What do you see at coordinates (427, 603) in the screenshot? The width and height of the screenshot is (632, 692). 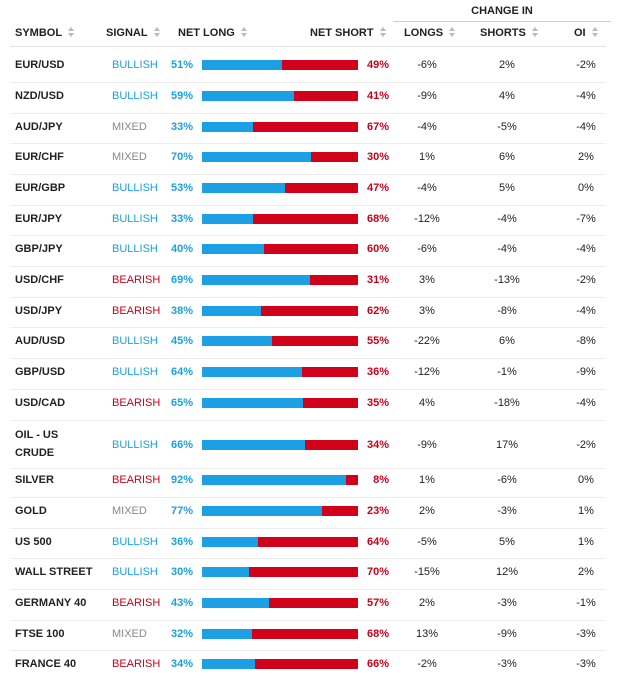 I see `longs-change-value: 2%` at bounding box center [427, 603].